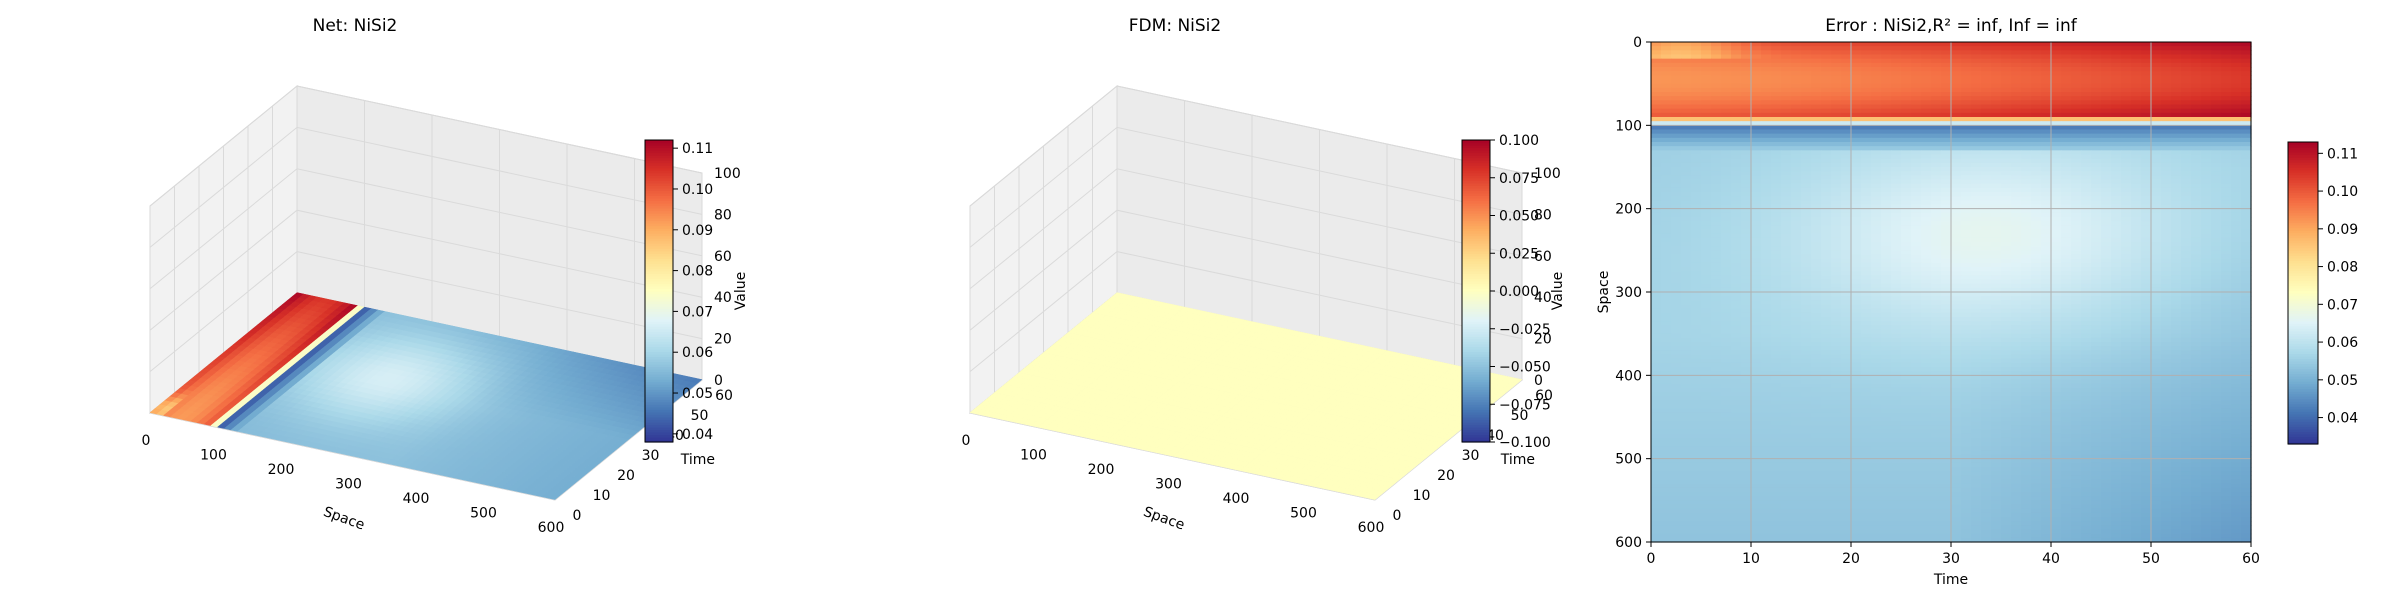 Image resolution: width=2400 pixels, height=600 pixels. What do you see at coordinates (697, 190) in the screenshot?
I see `net-colorbar-tick: 0.10` at bounding box center [697, 190].